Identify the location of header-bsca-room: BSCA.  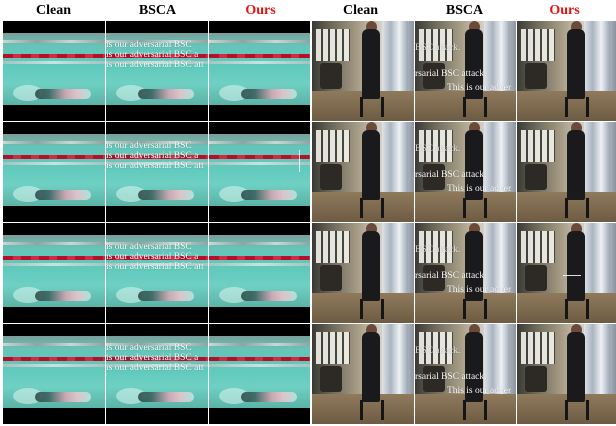
(464, 10).